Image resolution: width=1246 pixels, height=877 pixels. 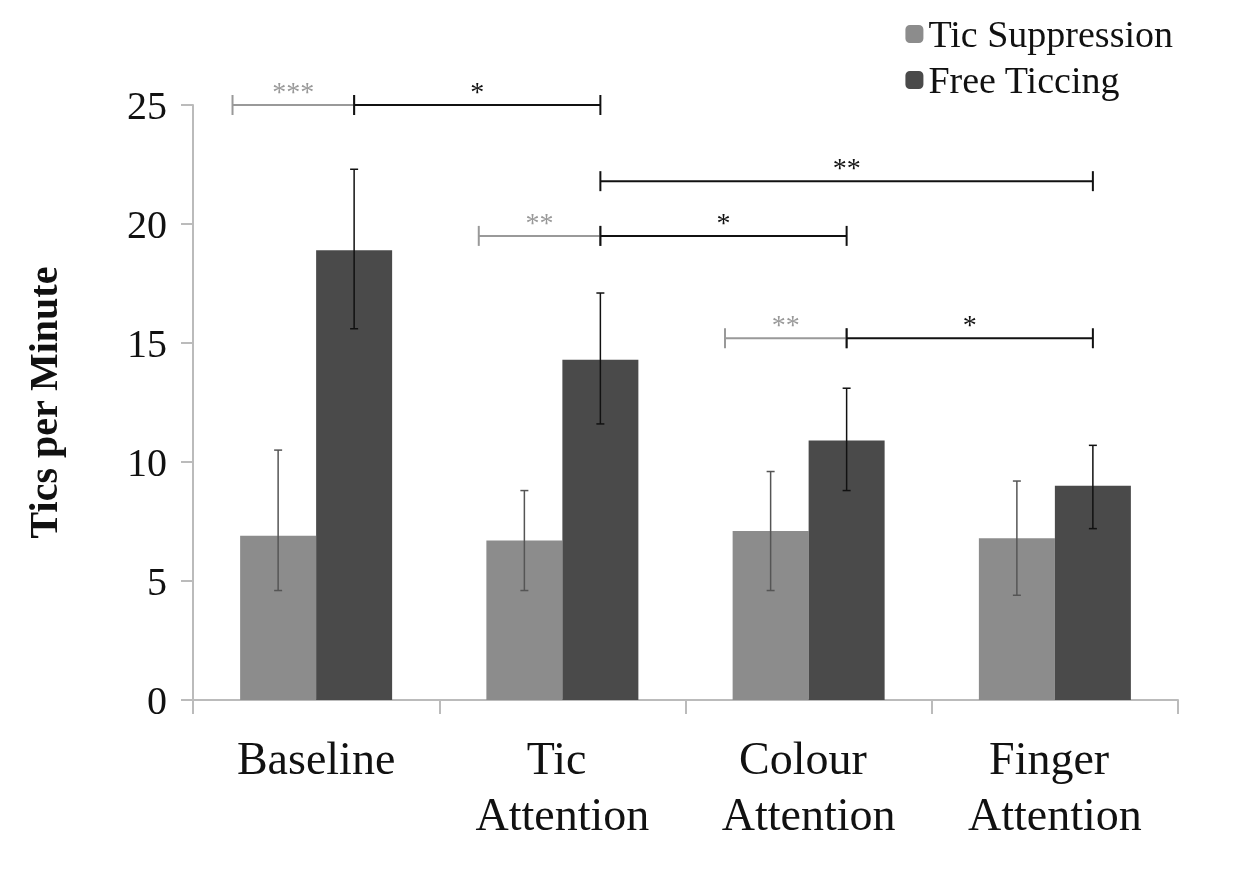 I want to click on x-tick-label: Baseline, so click(x=316, y=758).